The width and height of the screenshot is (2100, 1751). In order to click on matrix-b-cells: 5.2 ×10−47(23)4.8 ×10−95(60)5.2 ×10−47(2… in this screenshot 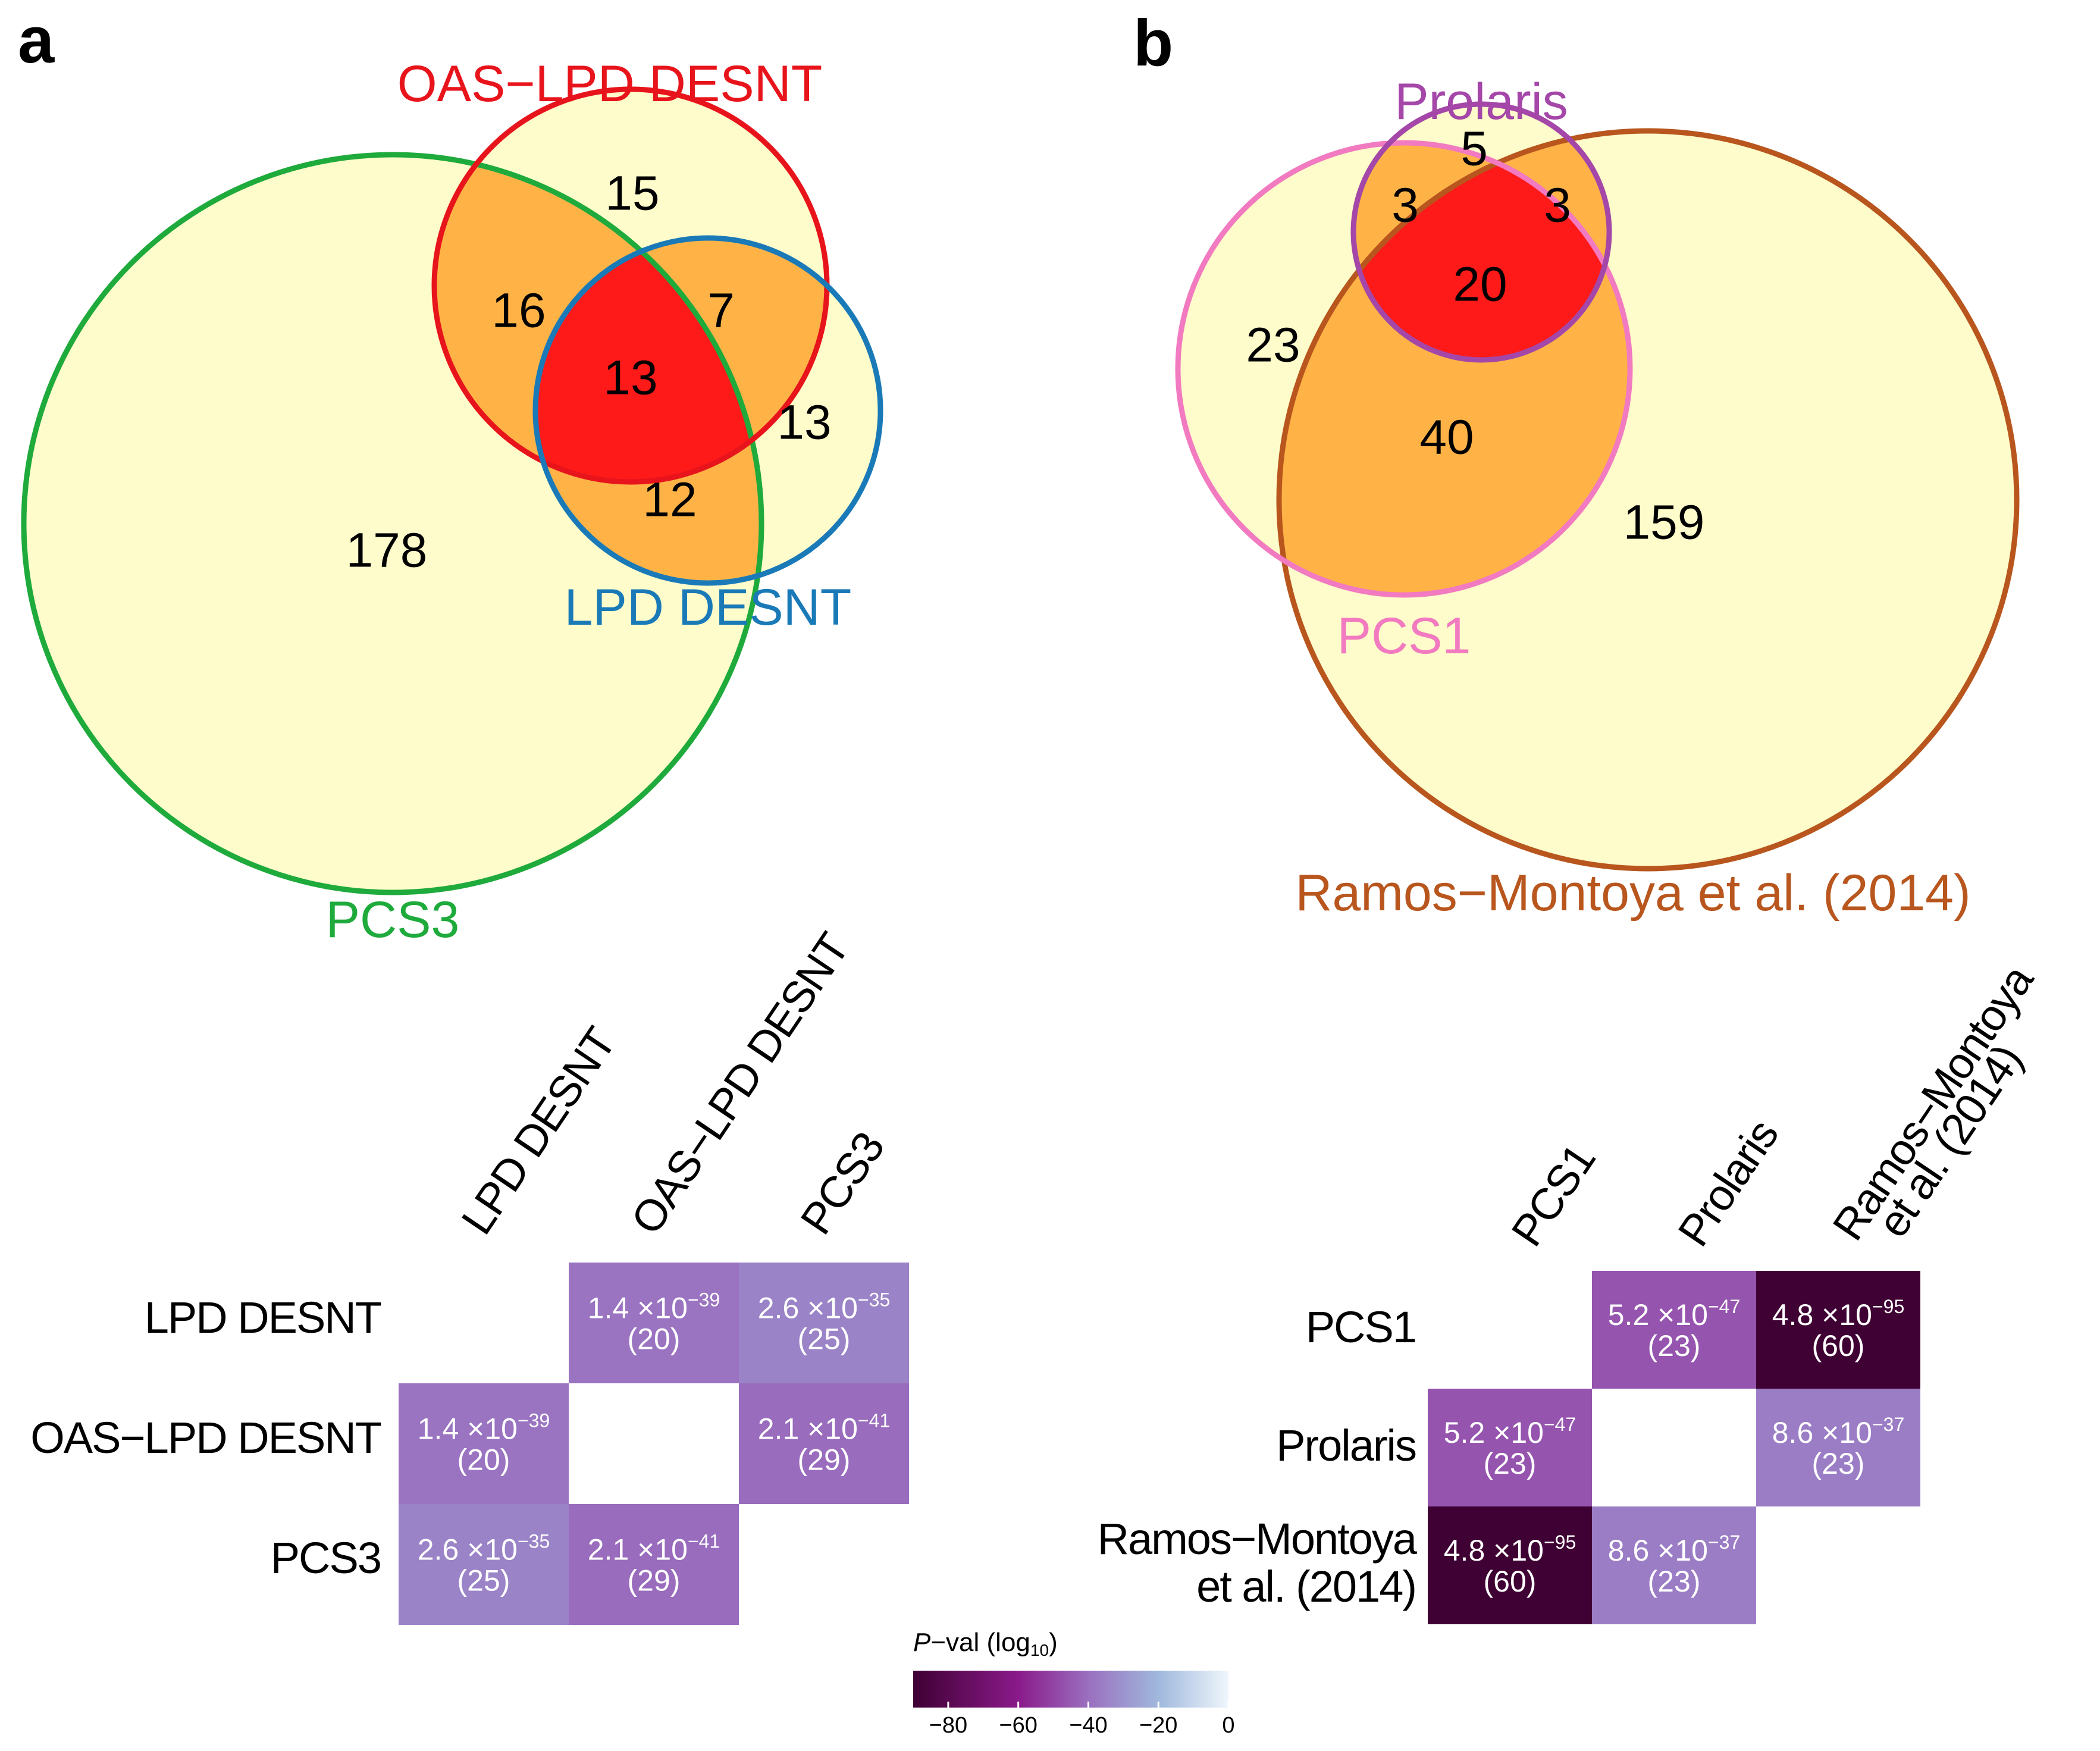, I will do `click(1674, 1447)`.